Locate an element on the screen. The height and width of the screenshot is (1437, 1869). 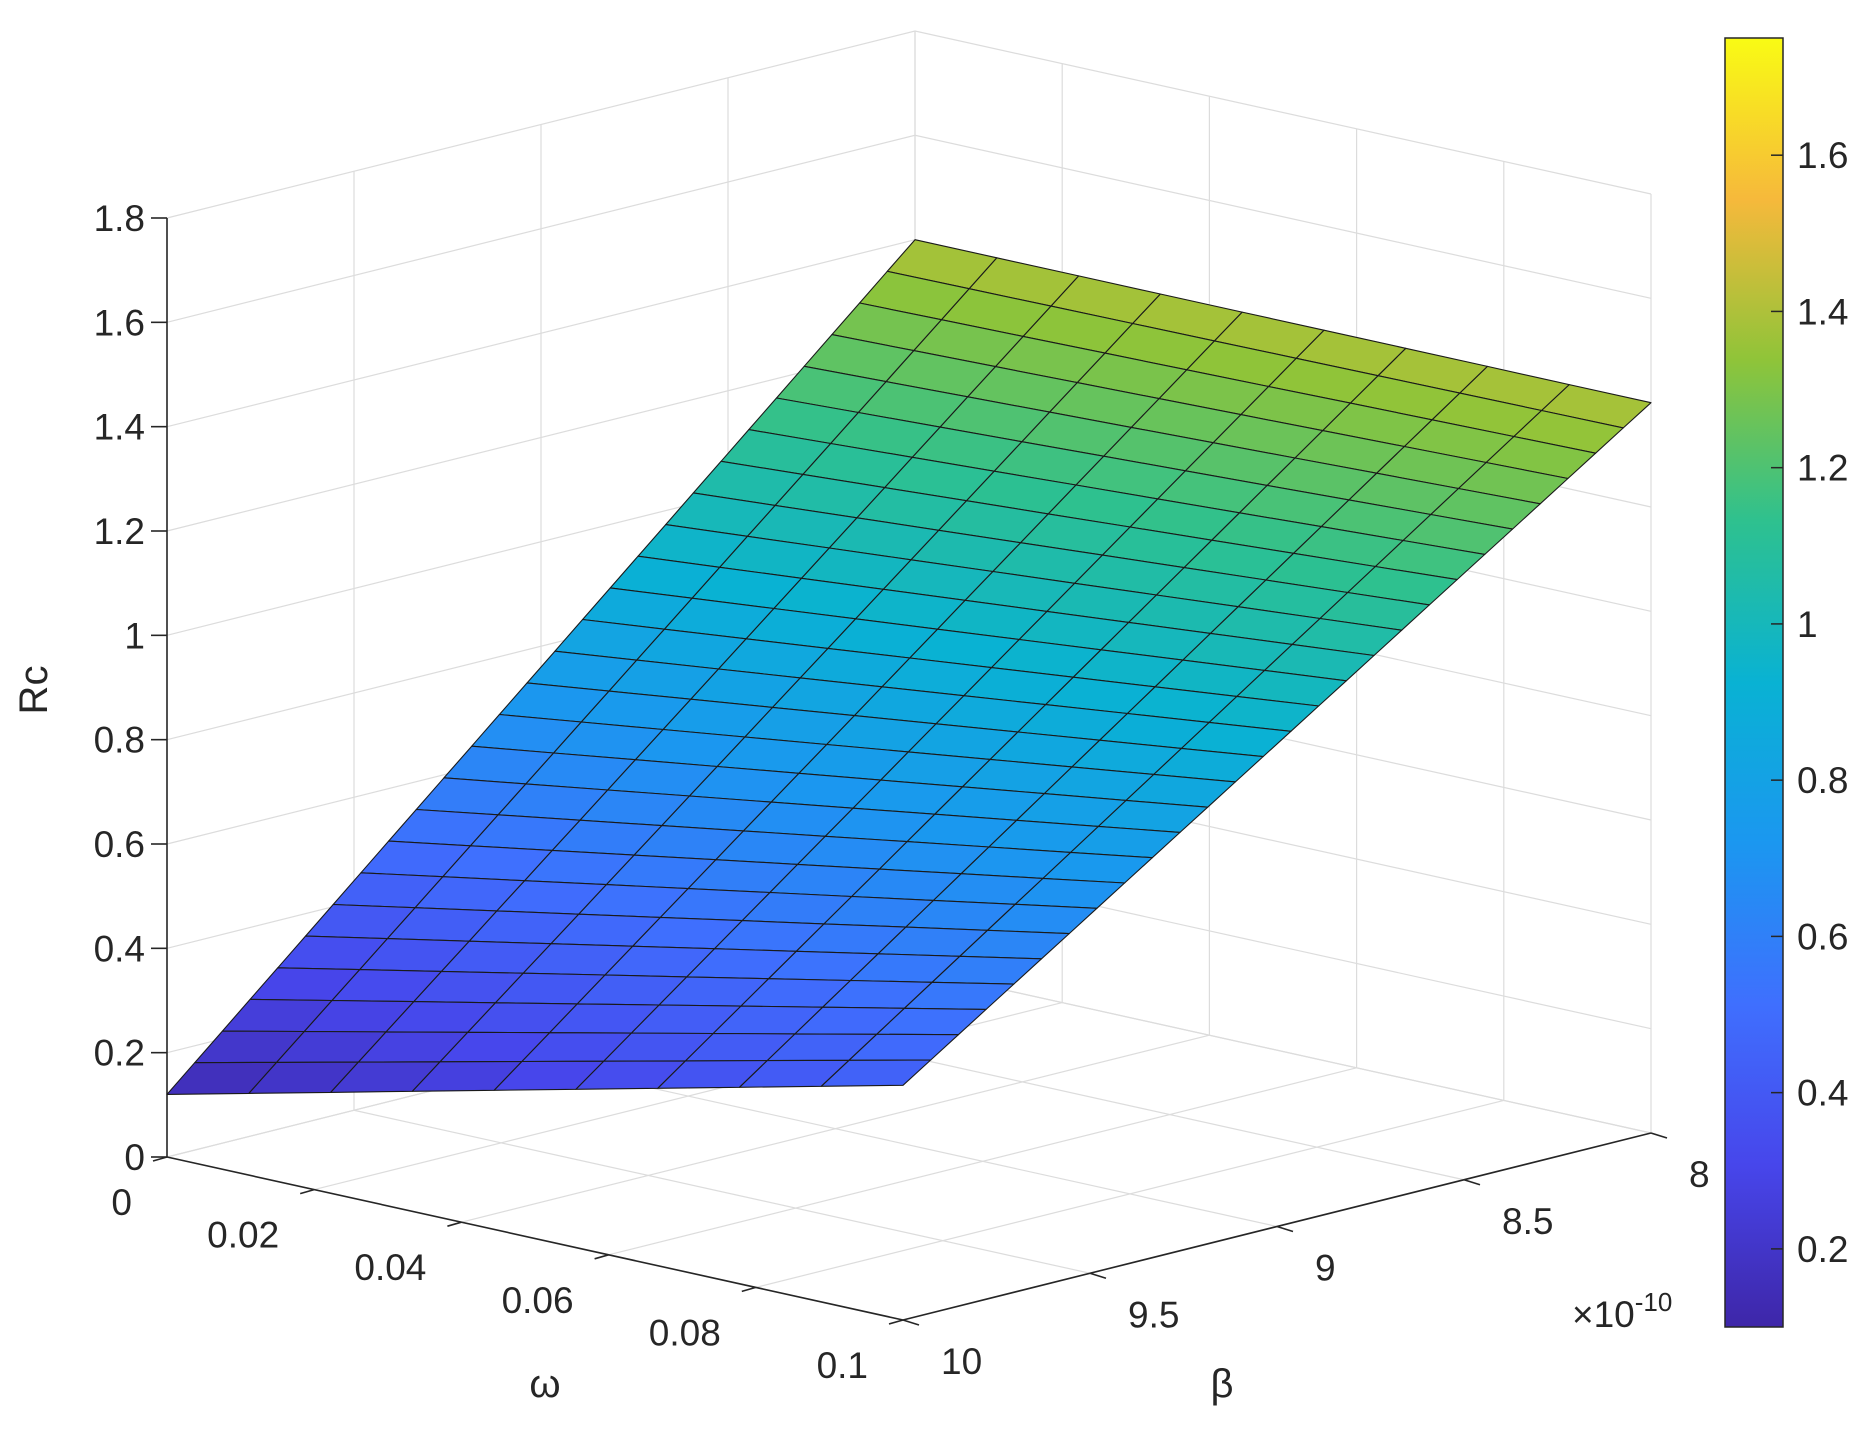
y-tick-label: 8 is located at coordinates (1699, 1174).